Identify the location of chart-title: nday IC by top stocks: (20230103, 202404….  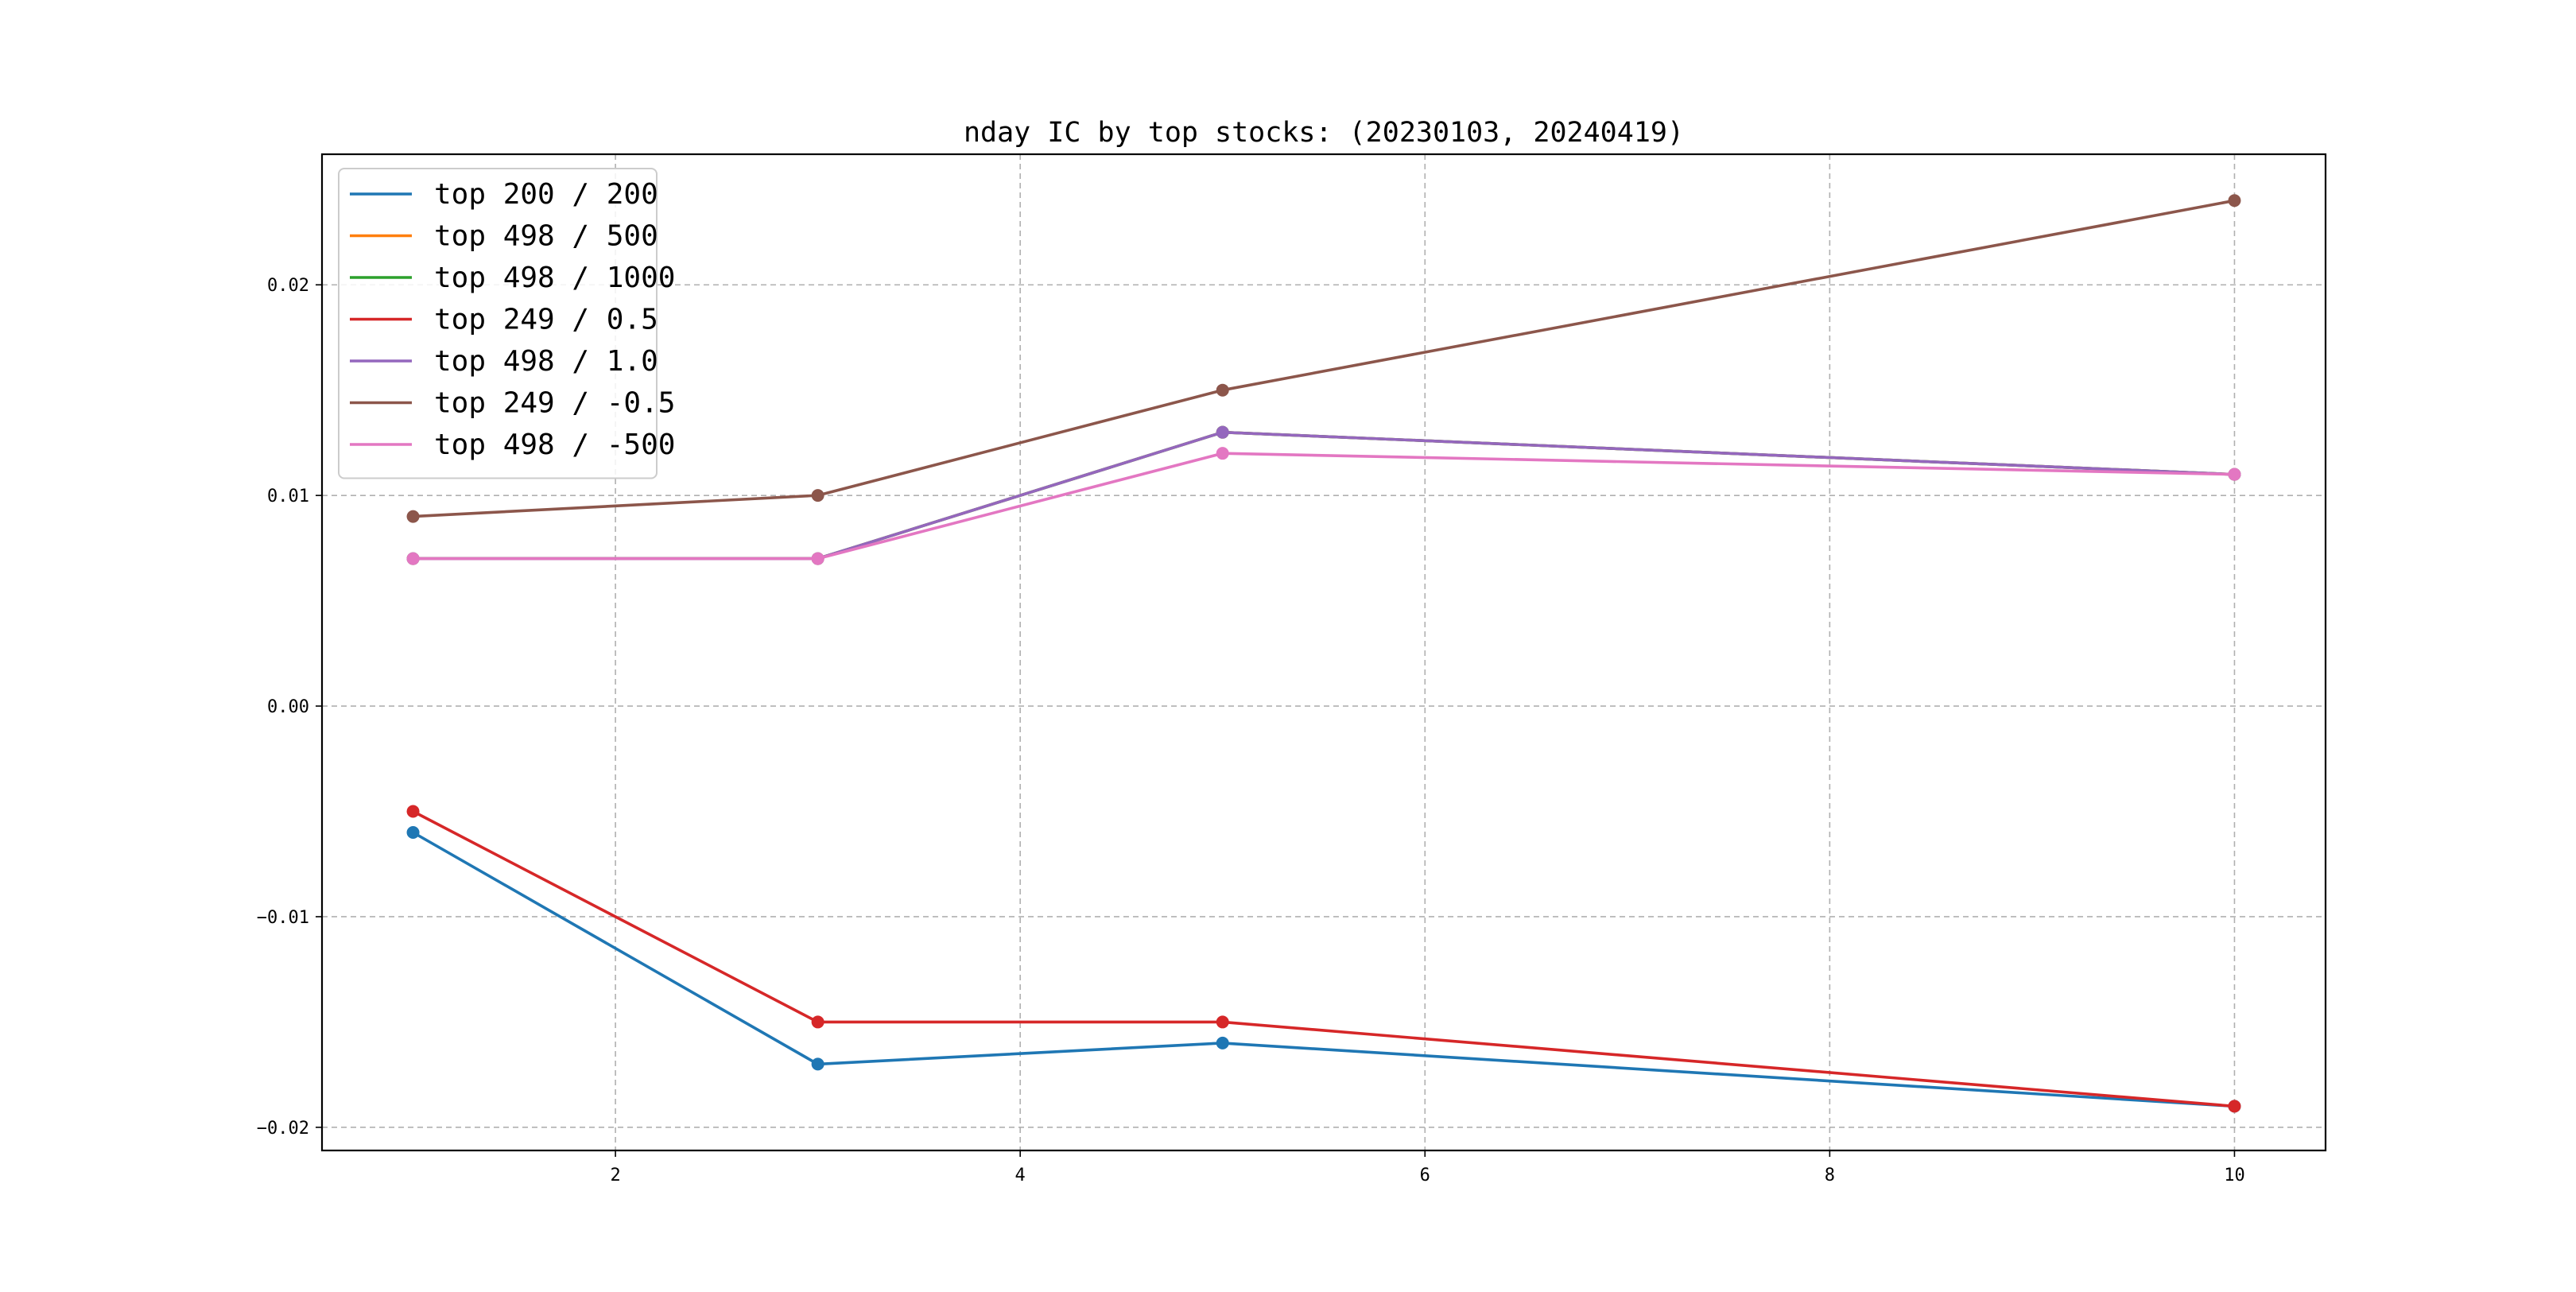
(1324, 133).